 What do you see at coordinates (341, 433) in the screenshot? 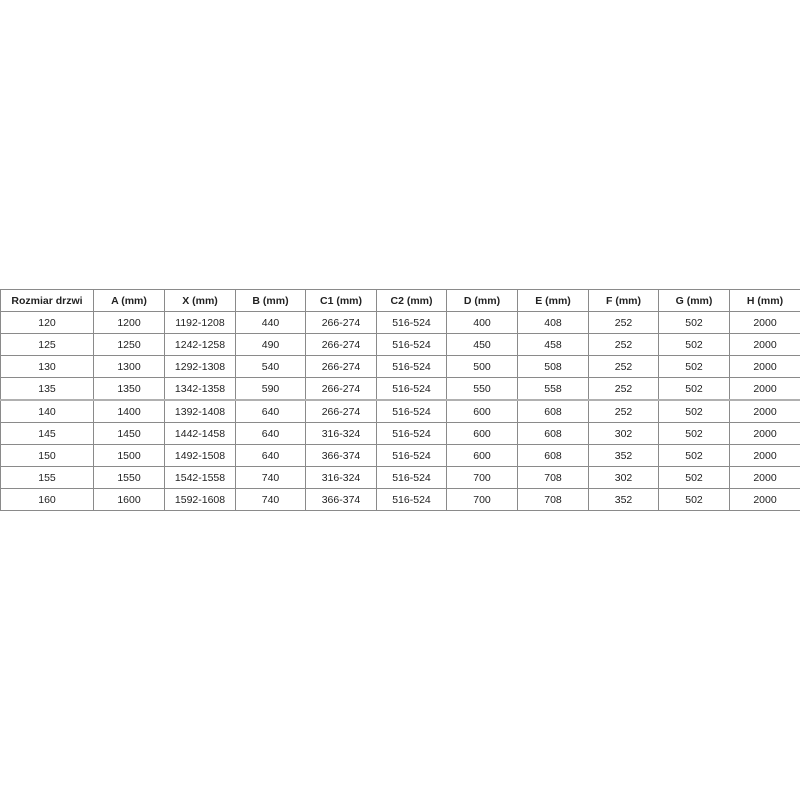
I see `table-cell: 316-324` at bounding box center [341, 433].